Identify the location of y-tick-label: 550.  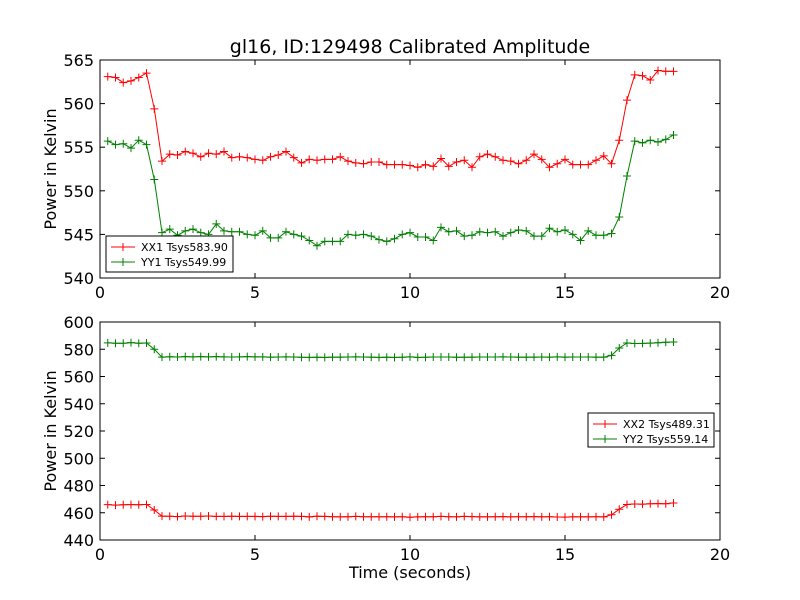
(78, 191).